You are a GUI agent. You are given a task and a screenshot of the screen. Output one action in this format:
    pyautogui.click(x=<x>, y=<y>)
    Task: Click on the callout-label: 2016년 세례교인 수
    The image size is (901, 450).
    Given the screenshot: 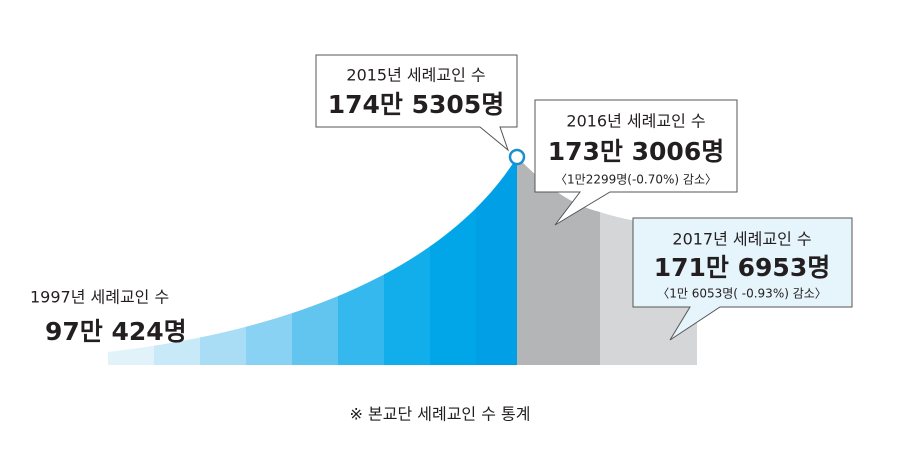 What is the action you would take?
    pyautogui.click(x=635, y=121)
    